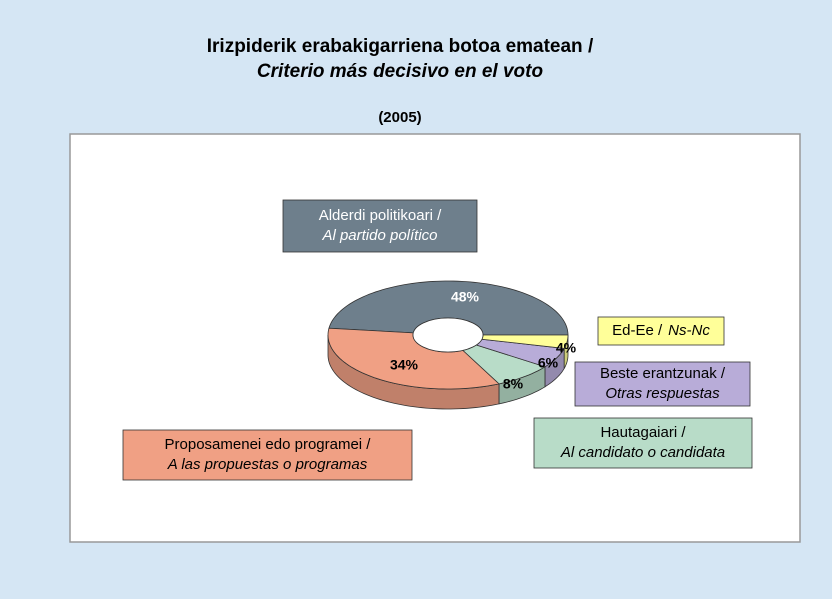 Image resolution: width=832 pixels, height=599 pixels. What do you see at coordinates (566, 348) in the screenshot?
I see `data-label: 4%` at bounding box center [566, 348].